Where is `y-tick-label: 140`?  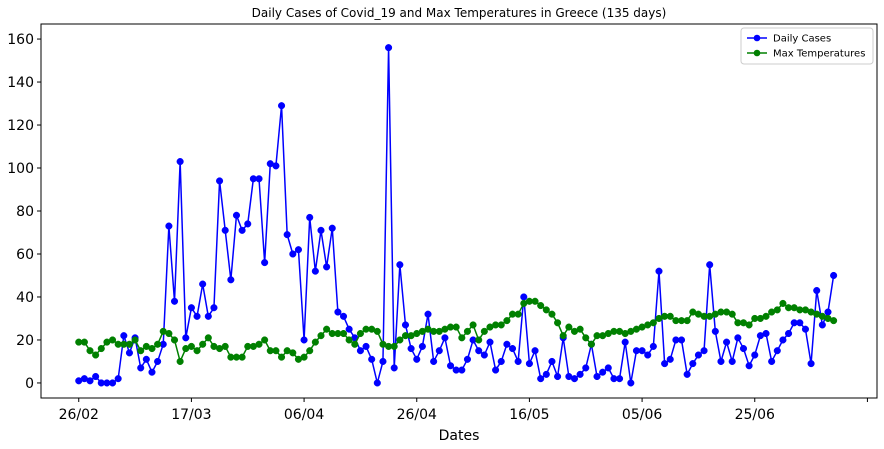
y-tick-label: 140 is located at coordinates (20, 83).